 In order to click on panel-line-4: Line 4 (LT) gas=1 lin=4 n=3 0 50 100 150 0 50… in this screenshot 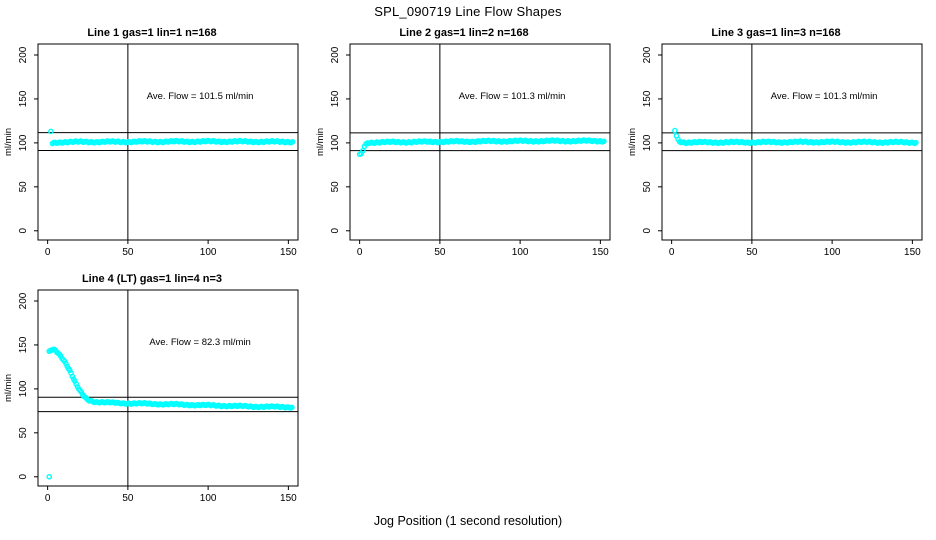, I will do `click(152, 391)`.